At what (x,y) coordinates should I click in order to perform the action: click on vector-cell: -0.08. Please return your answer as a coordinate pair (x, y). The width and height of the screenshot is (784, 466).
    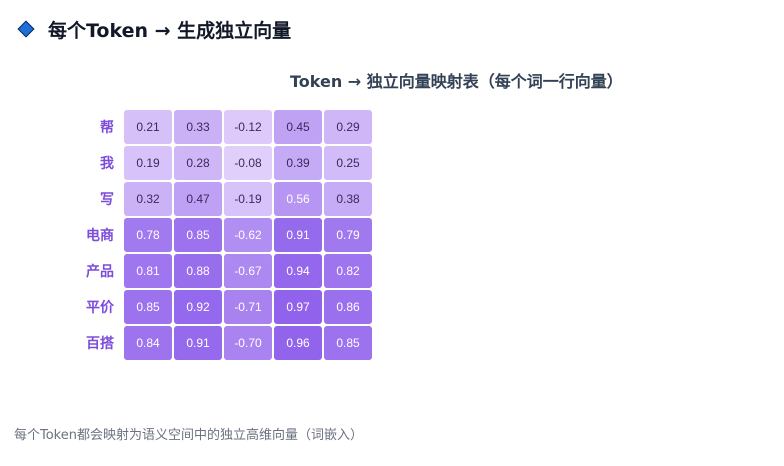
    Looking at the image, I should click on (248, 163).